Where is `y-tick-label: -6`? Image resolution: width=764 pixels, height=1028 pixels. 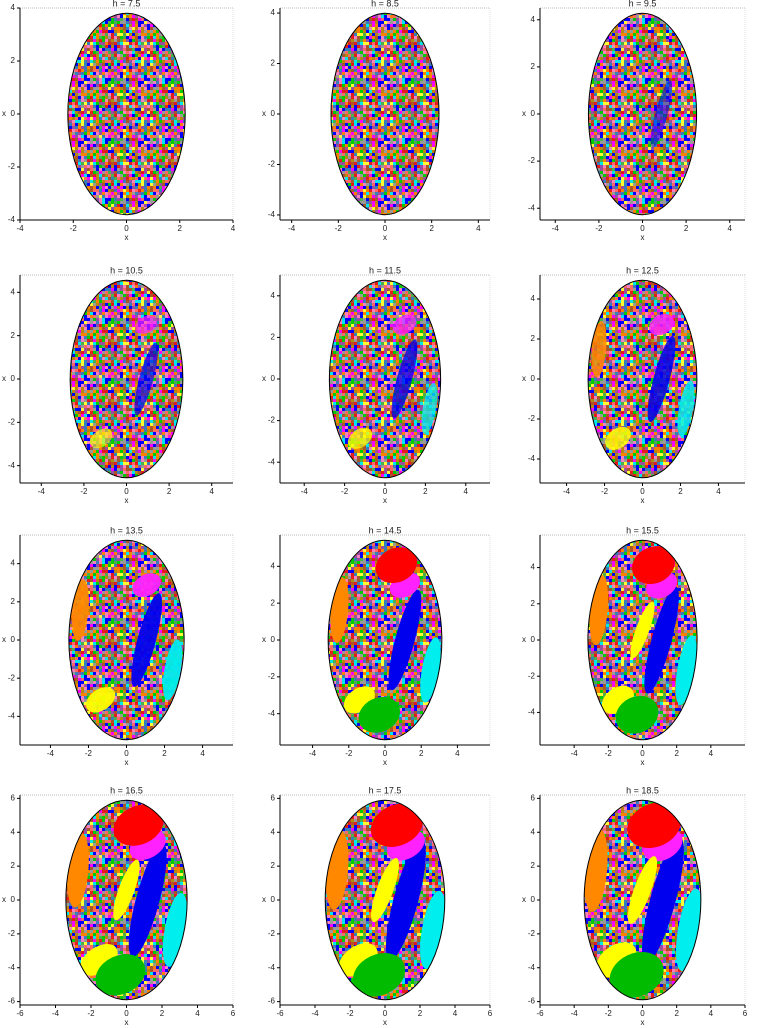
y-tick-label: -6 is located at coordinates (532, 1001).